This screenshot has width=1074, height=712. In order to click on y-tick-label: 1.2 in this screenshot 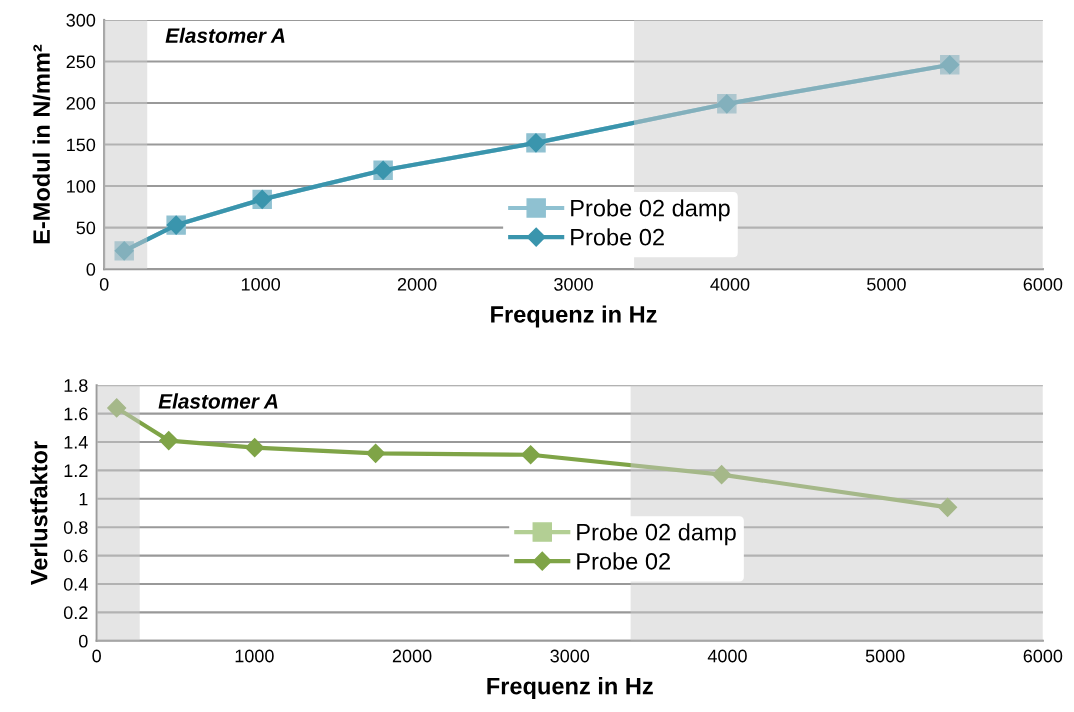, I will do `click(76, 470)`.